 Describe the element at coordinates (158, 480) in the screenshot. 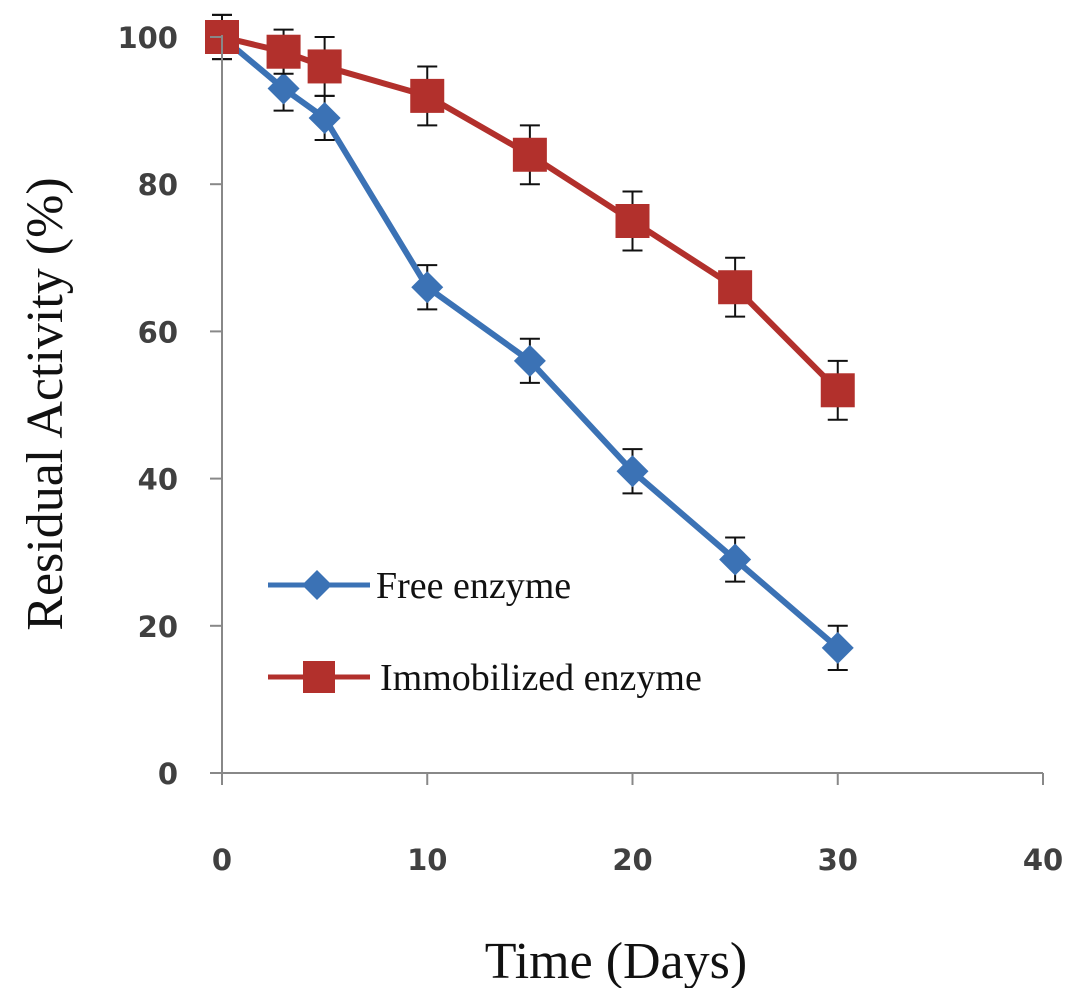

I see `y-tick-label: 40` at that location.